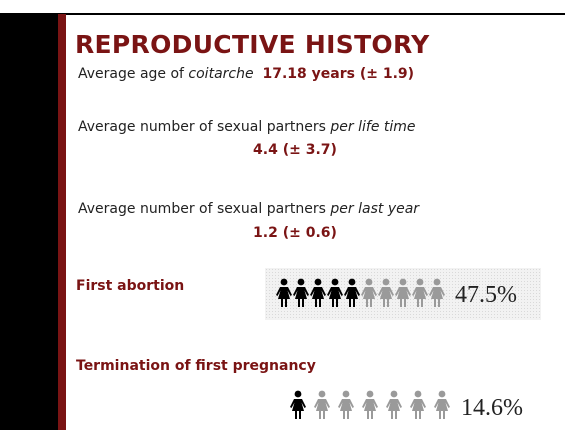 This screenshot has width=565, height=430. I want to click on pictogram-value: 14.6%, so click(492, 408).